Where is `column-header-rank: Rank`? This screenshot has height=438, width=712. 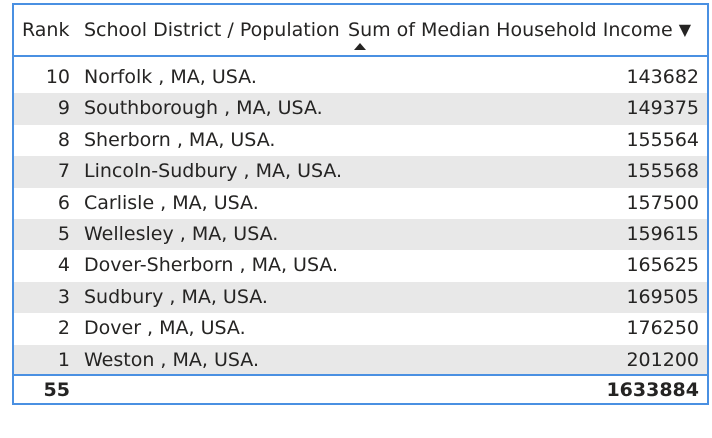
column-header-rank: Rank is located at coordinates (46, 30).